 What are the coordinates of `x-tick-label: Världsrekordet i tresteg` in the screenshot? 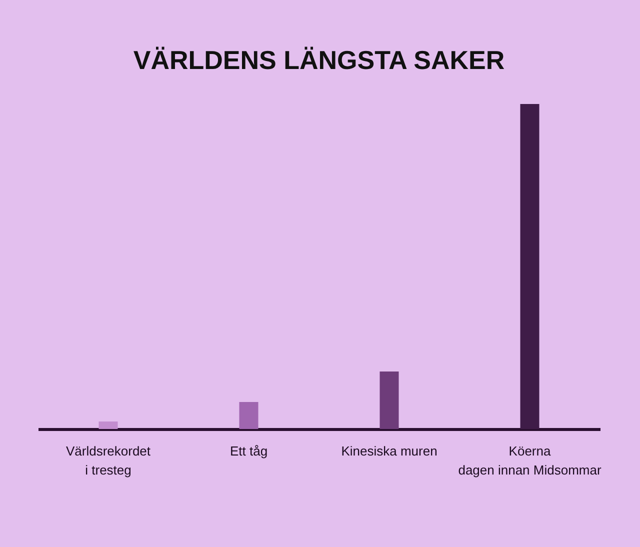 It's located at (108, 461).